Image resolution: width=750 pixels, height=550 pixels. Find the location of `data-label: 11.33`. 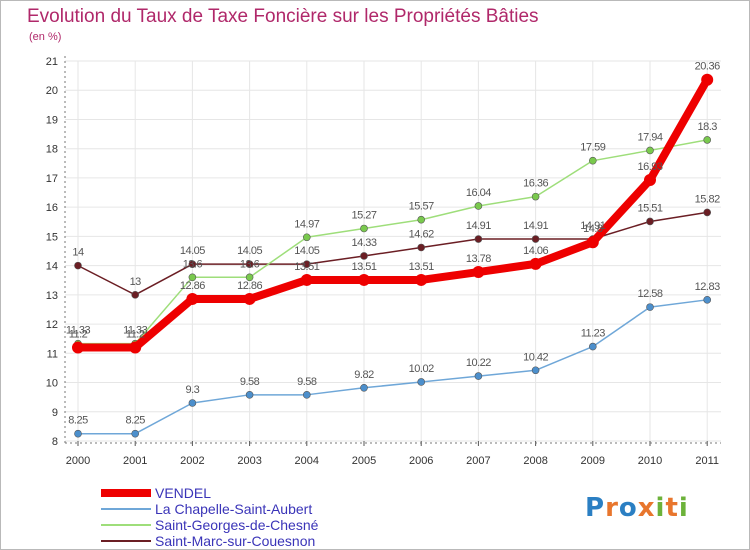

data-label: 11.33 is located at coordinates (135, 331).